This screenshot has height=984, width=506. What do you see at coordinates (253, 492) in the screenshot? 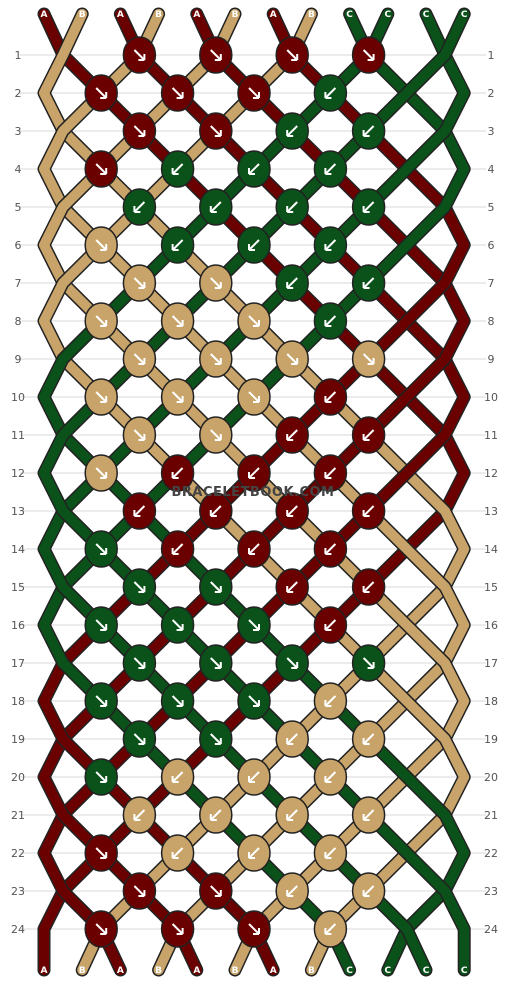
I see `watermark: BRACELETBOOK.COM` at bounding box center [253, 492].